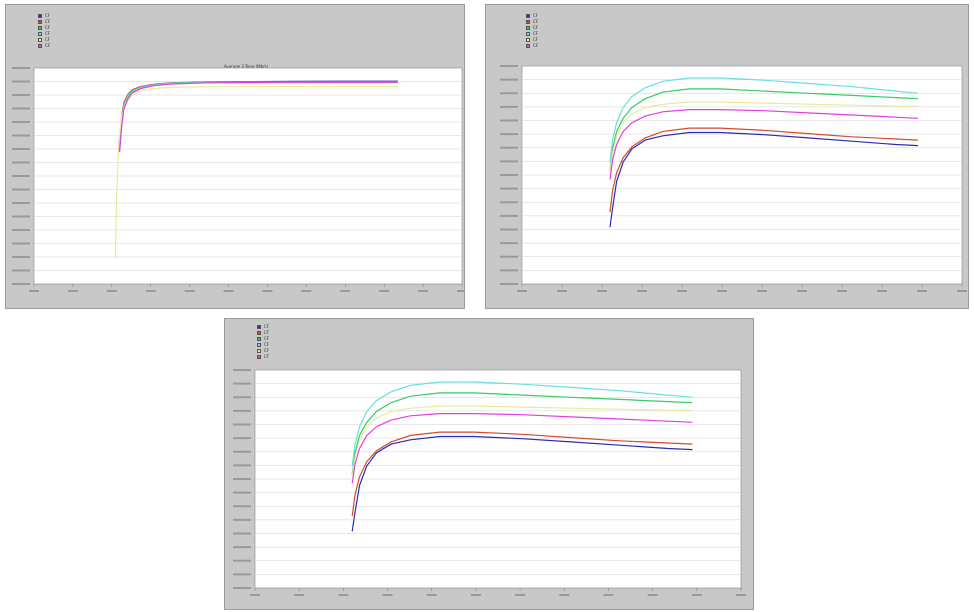 The image size is (974, 612). I want to click on legend-3: CF CF CF CF CF CF, so click(263, 342).